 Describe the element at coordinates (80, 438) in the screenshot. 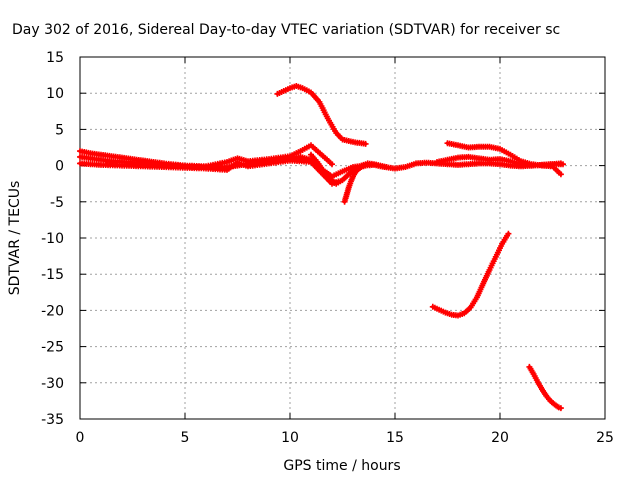

I see `x-tick-label: 0` at that location.